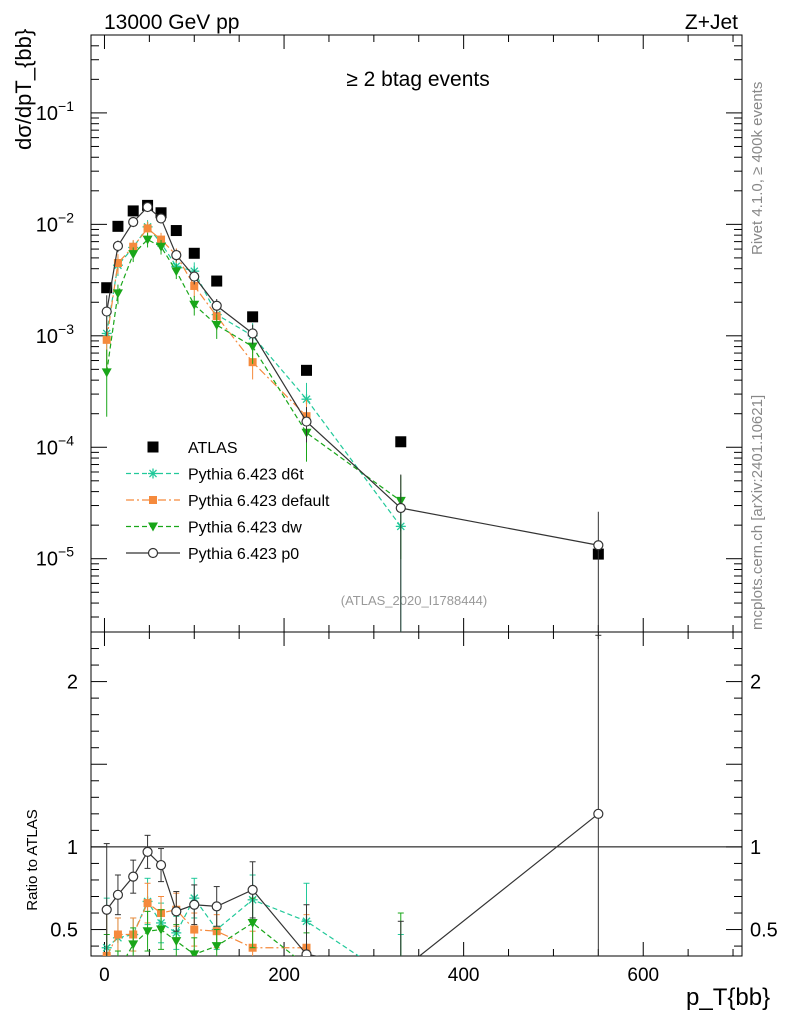  I want to click on analysis-watermark: (ATLAS_2020_I1788444), so click(414, 600).